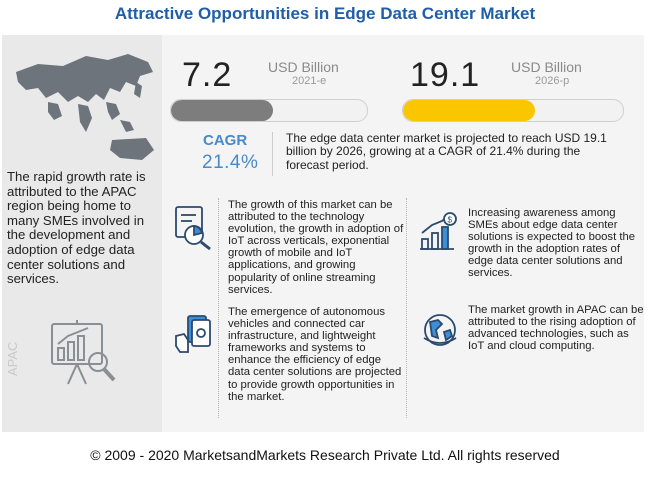 The image size is (650, 486). Describe the element at coordinates (193, 334) in the screenshot. I see `hand-money-icon` at that location.